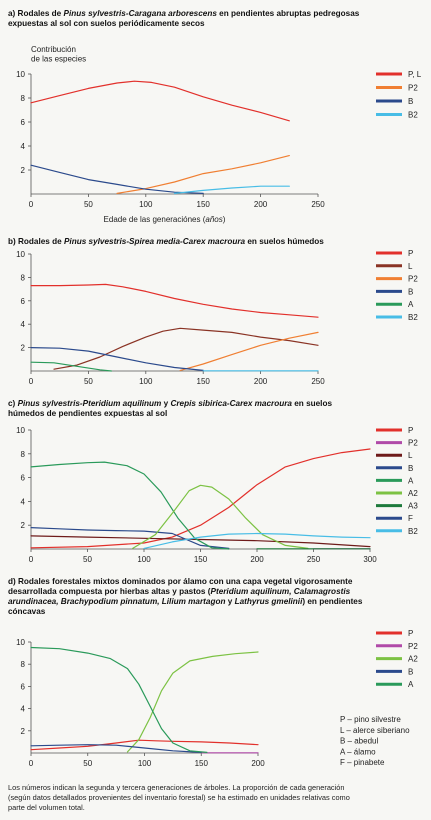 The height and width of the screenshot is (820, 431). What do you see at coordinates (58, 59) in the screenshot?
I see `y-axis-label: de las especies` at bounding box center [58, 59].